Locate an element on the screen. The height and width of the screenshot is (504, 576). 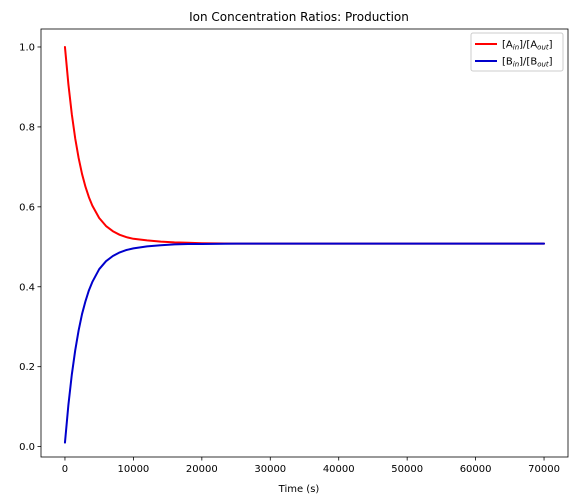
x-tick-label: 20000 is located at coordinates (202, 469).